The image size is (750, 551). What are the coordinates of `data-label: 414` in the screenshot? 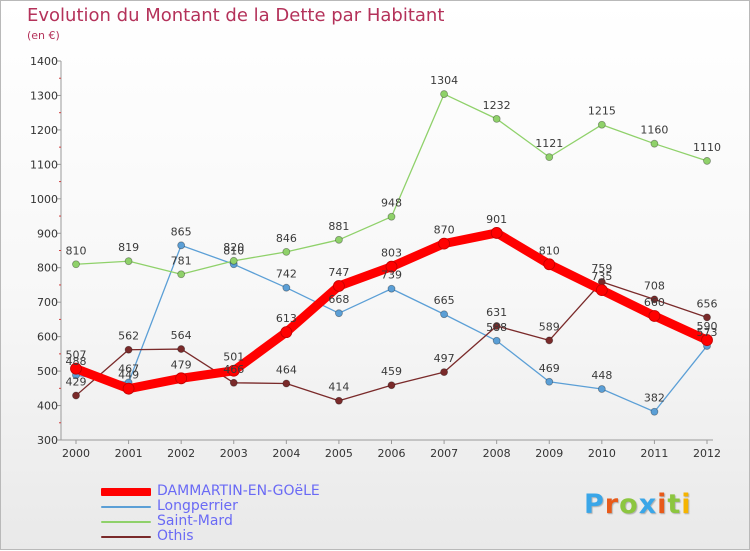 It's located at (338, 387).